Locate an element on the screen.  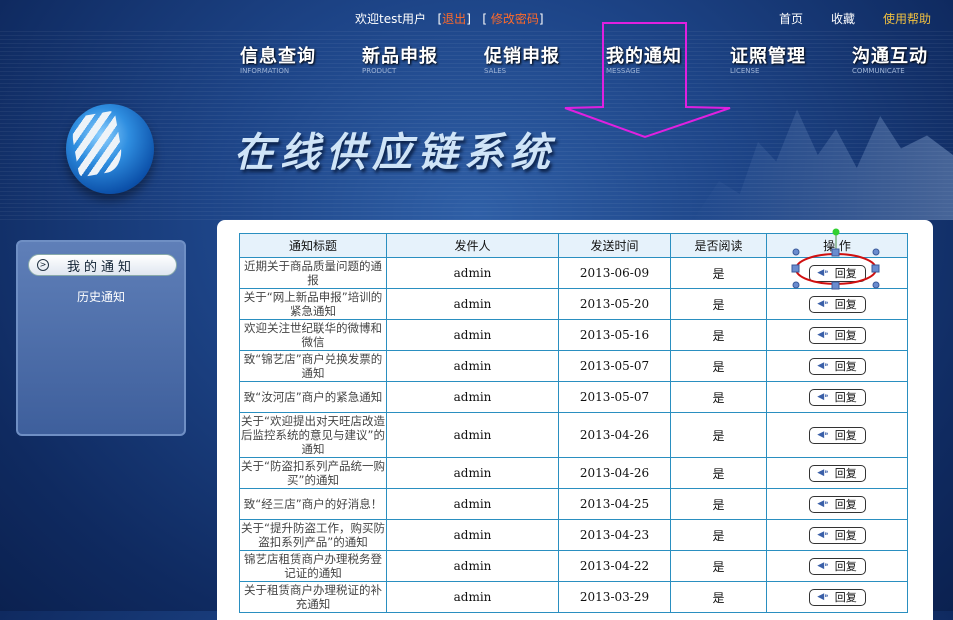
send-date: 2013-05-20 is located at coordinates (614, 304).